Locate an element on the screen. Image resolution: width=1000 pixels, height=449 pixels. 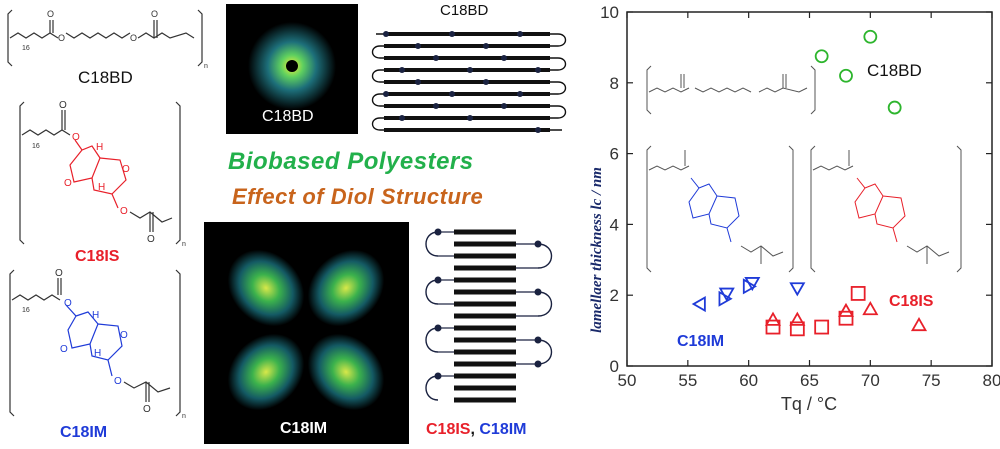
saxs-pattern-c18im is located at coordinates (306, 333).